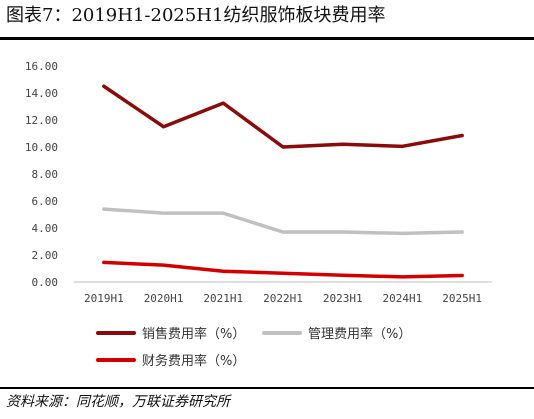 This screenshot has width=534, height=419. I want to click on legend-label: 管理费用率（%）, so click(359, 334).